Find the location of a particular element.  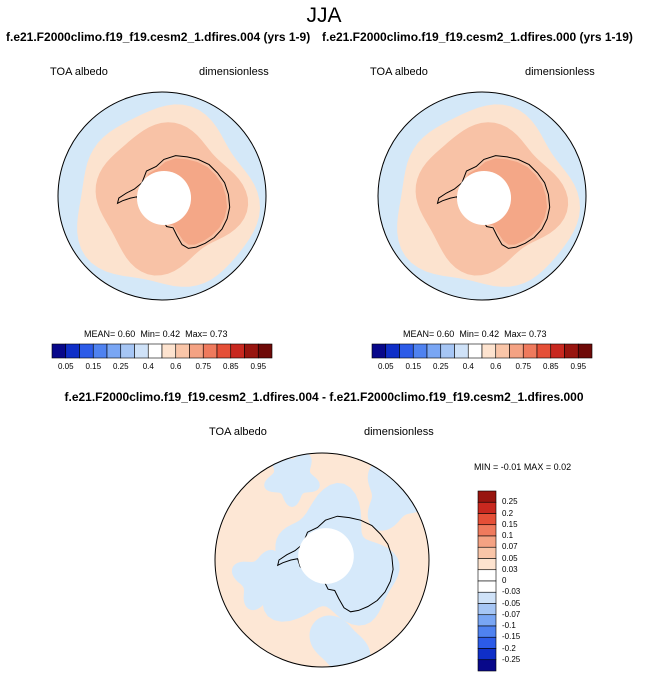

difference-map is located at coordinates (322, 560).